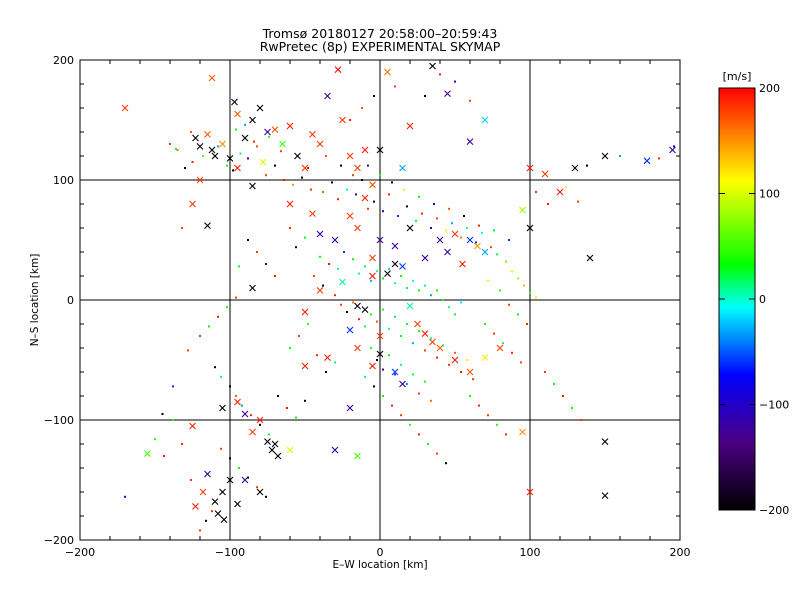  What do you see at coordinates (530, 552) in the screenshot?
I see `x-tick-label: 100` at bounding box center [530, 552].